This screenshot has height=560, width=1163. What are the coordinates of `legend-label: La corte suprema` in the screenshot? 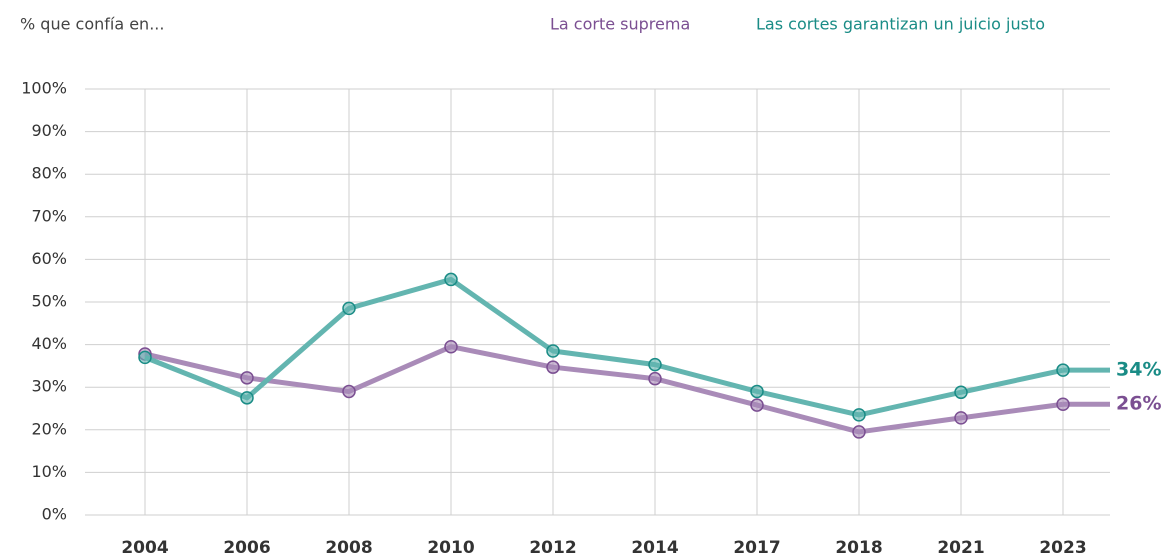 It's located at (620, 24).